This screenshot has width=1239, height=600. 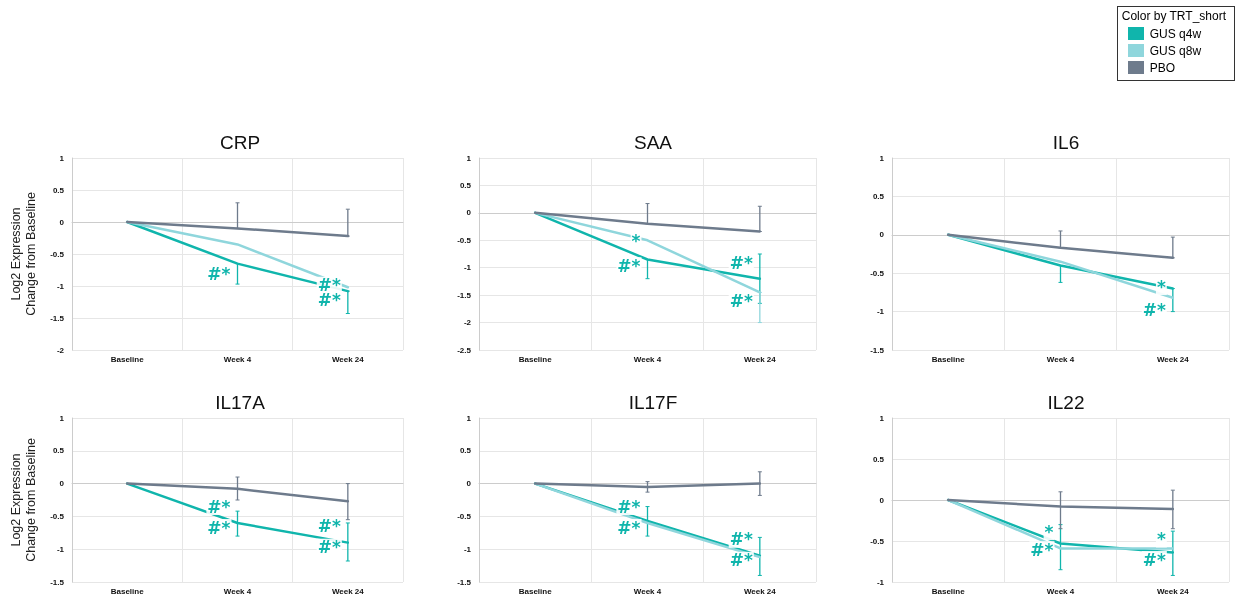 What do you see at coordinates (653, 402) in the screenshot?
I see `chart-title: IL17F` at bounding box center [653, 402].